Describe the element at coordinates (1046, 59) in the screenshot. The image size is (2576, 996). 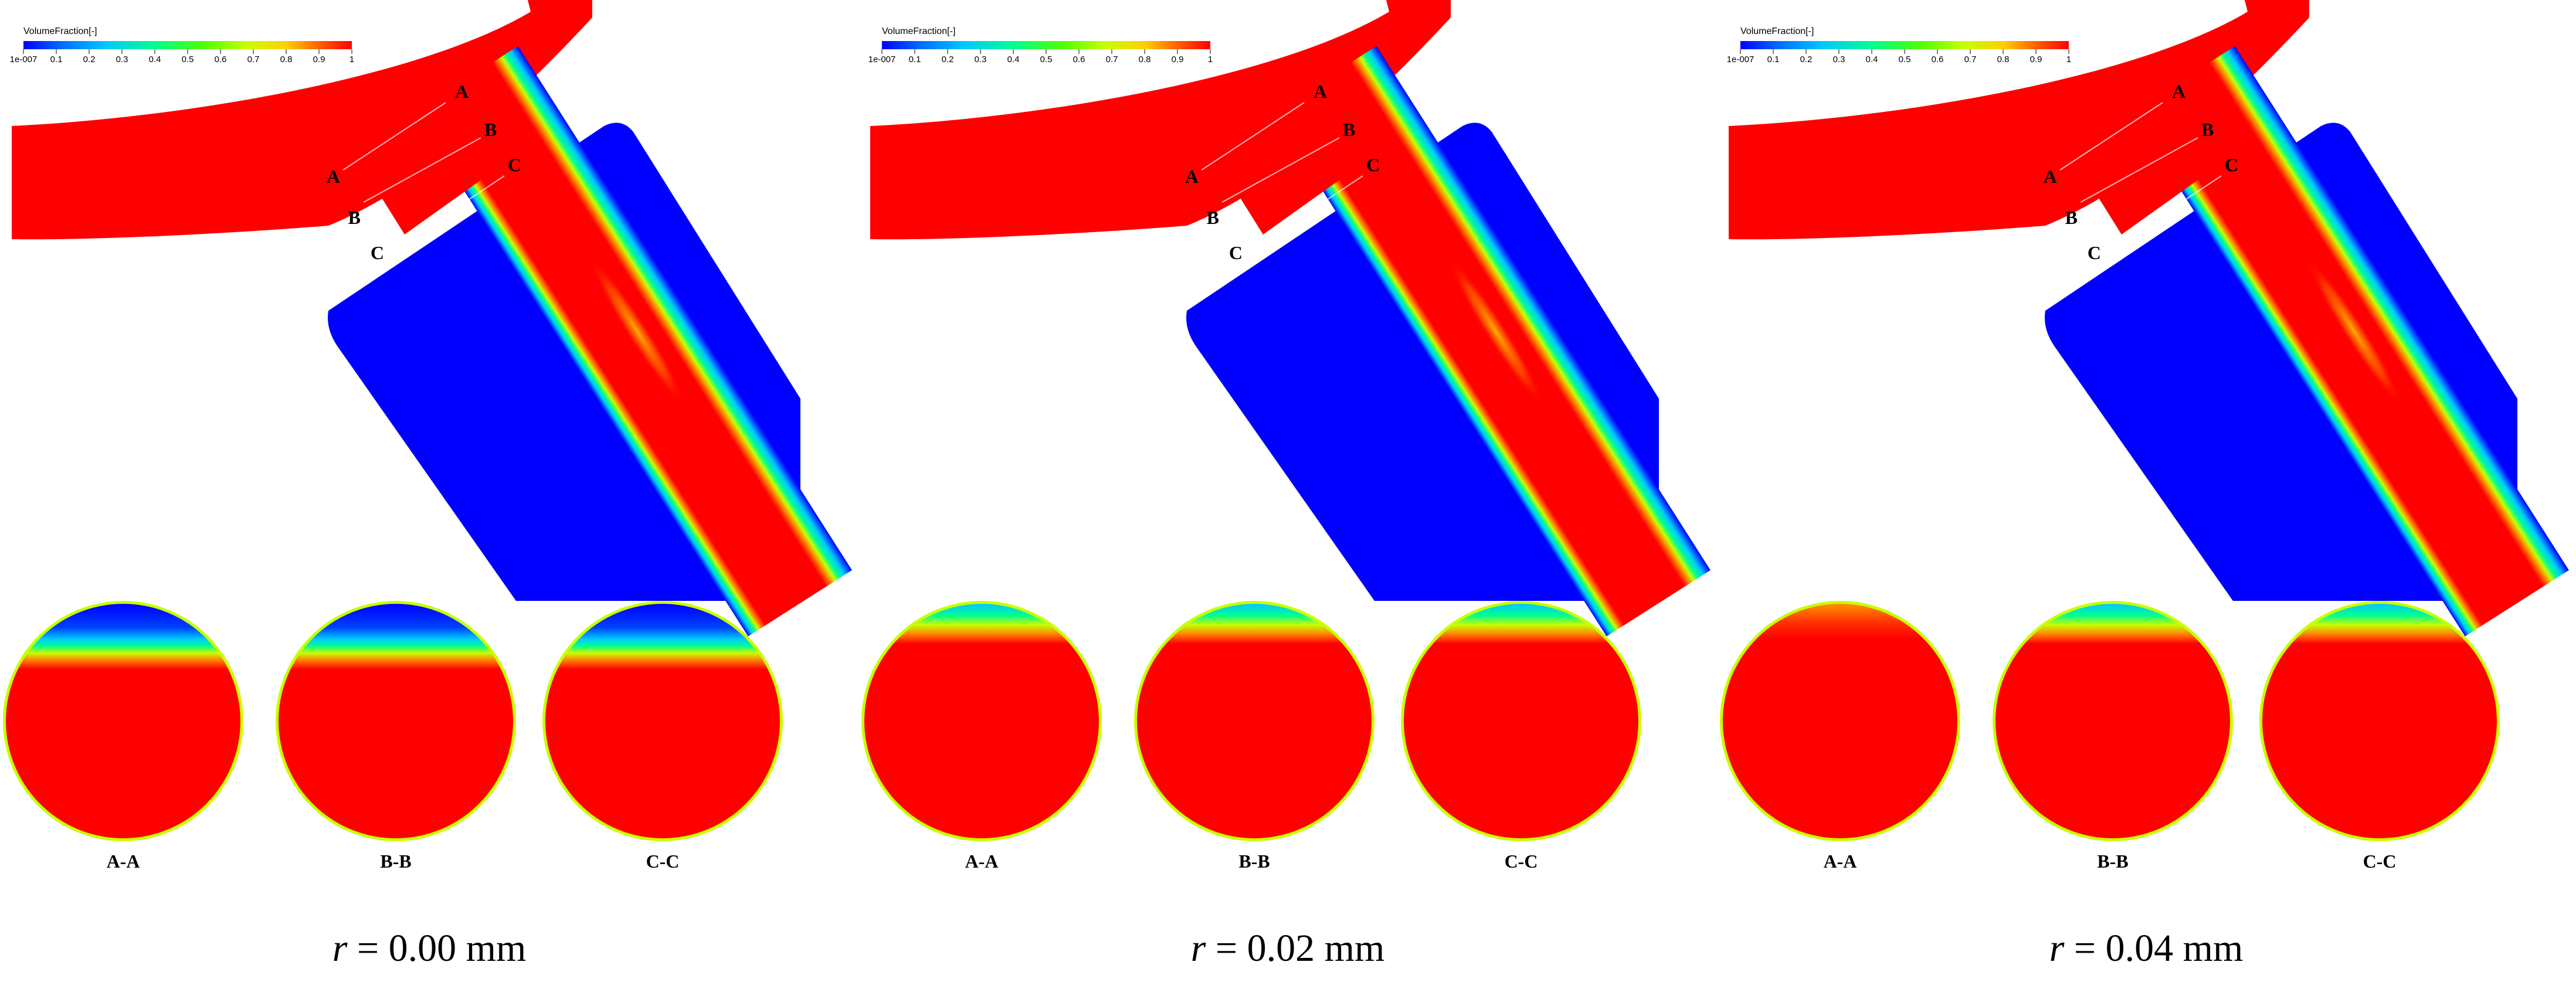
I see `colorbar-tick-label: 0.5` at that location.